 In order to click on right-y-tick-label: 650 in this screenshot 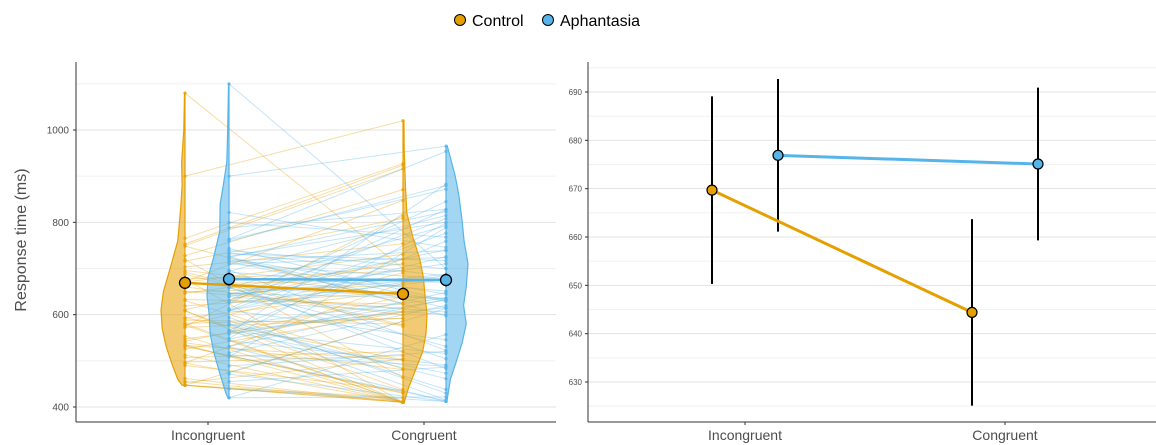, I will do `click(576, 285)`.